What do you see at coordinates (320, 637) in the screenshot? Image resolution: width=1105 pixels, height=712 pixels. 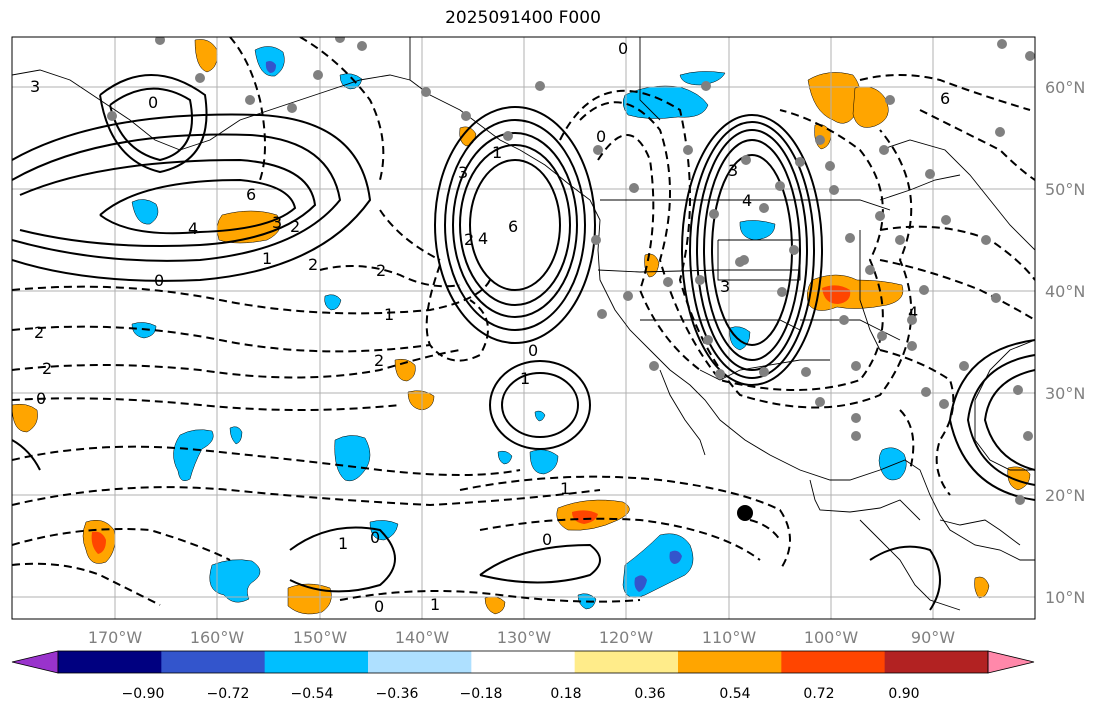 I see `lon-tick-label: 150°W` at bounding box center [320, 637].